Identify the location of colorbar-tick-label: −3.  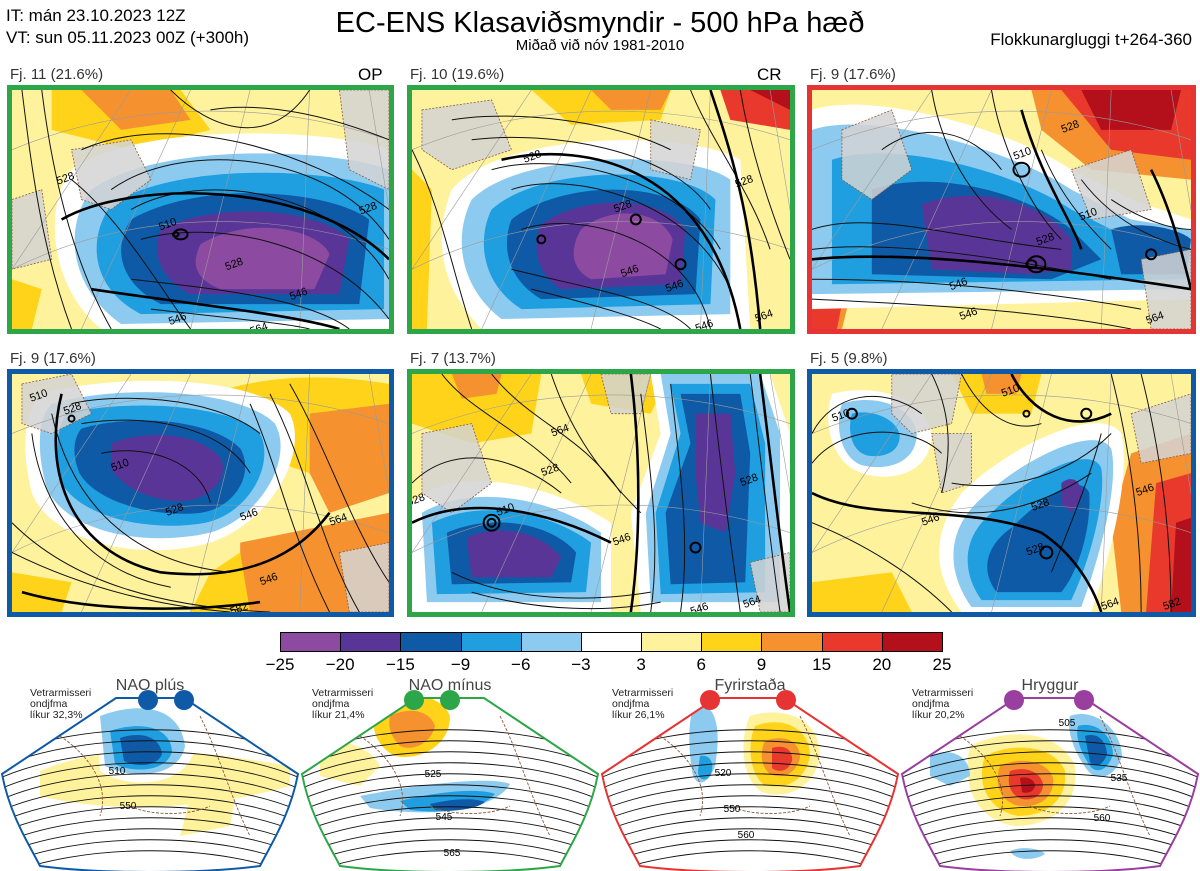
(581, 664).